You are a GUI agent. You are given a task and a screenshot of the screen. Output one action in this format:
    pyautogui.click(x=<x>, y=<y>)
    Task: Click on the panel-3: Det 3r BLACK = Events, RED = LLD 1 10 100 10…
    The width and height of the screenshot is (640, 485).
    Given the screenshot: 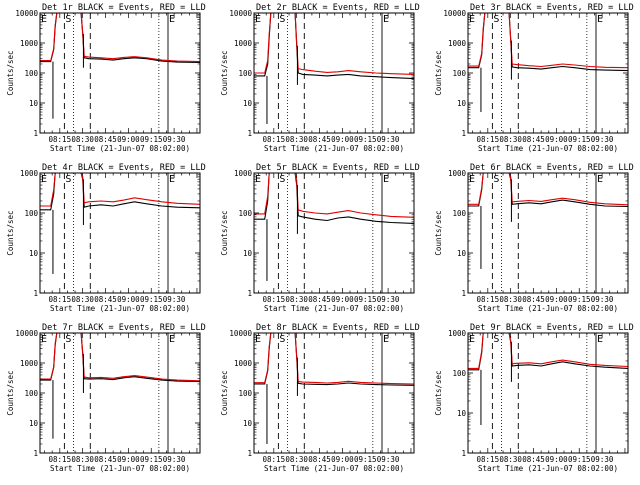 What is the action you would take?
    pyautogui.click(x=534, y=78)
    